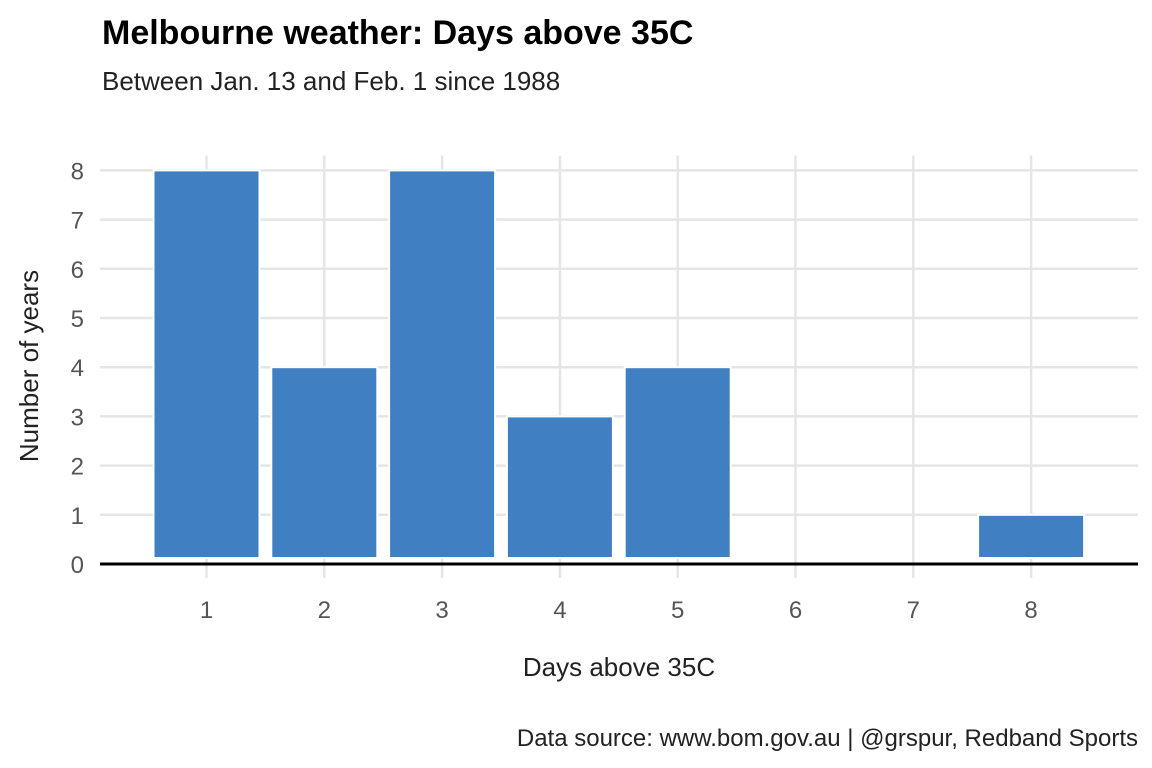 Image resolution: width=1152 pixels, height=768 pixels. What do you see at coordinates (77, 171) in the screenshot?
I see `y-tick-label: 8` at bounding box center [77, 171].